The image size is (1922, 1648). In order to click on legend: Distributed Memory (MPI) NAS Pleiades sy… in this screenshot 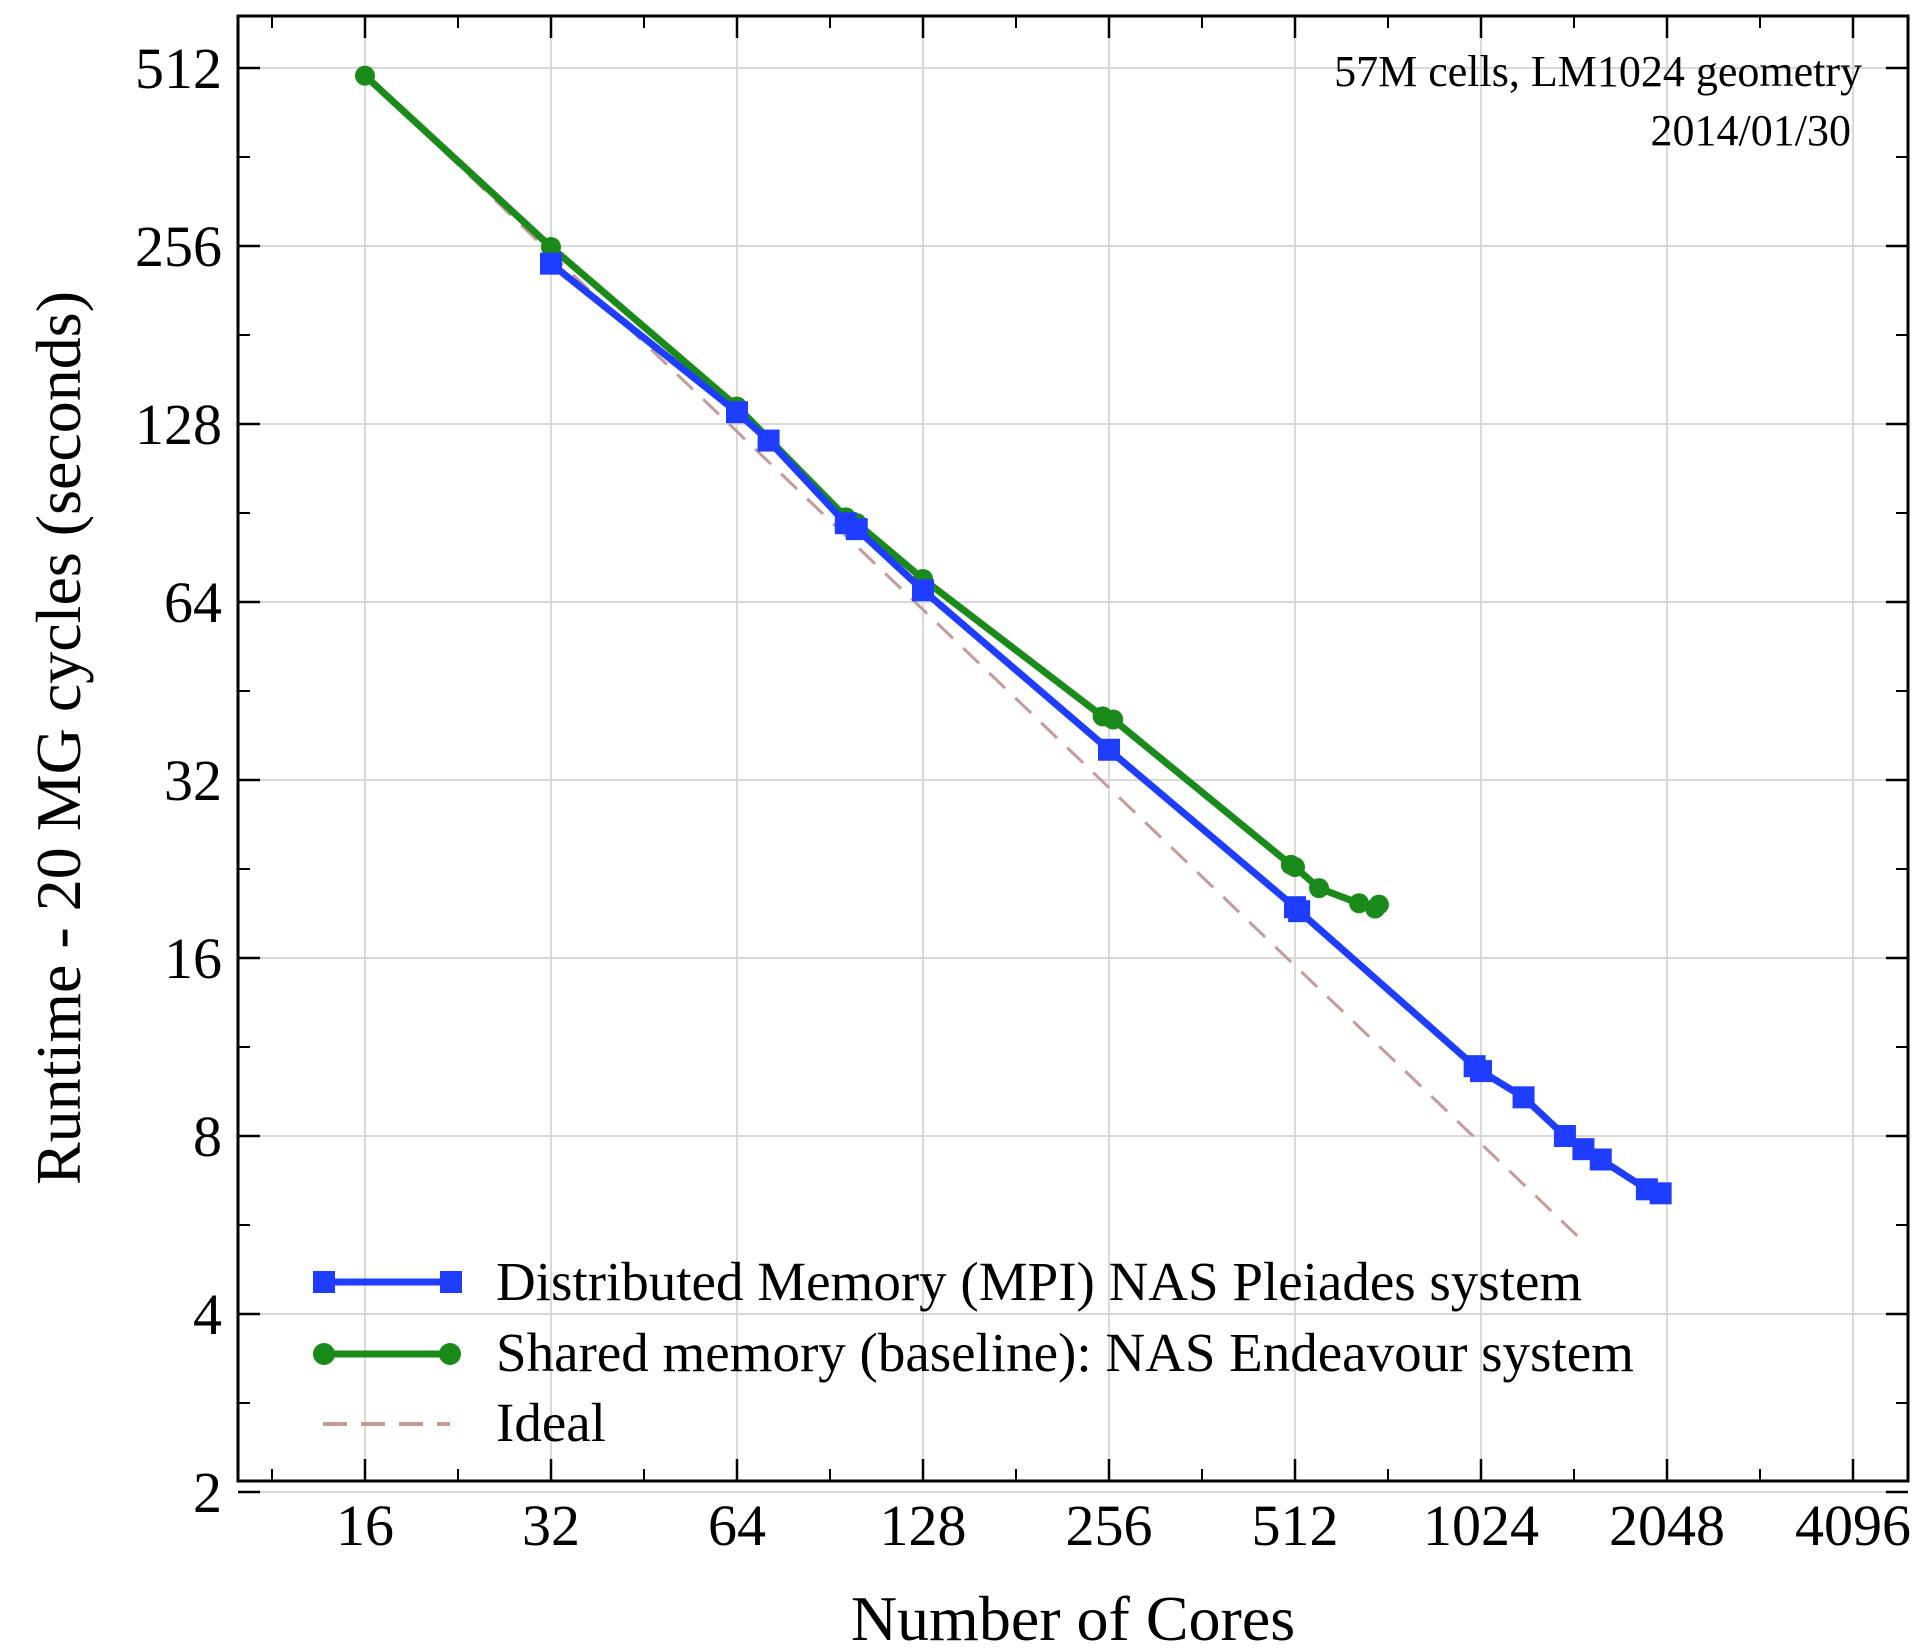, I will do `click(973, 1352)`.